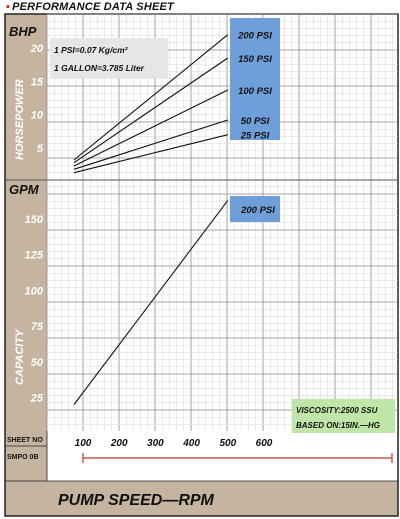 The width and height of the screenshot is (400, 519). I want to click on hp-series-label: 150 PSI, so click(255, 59).